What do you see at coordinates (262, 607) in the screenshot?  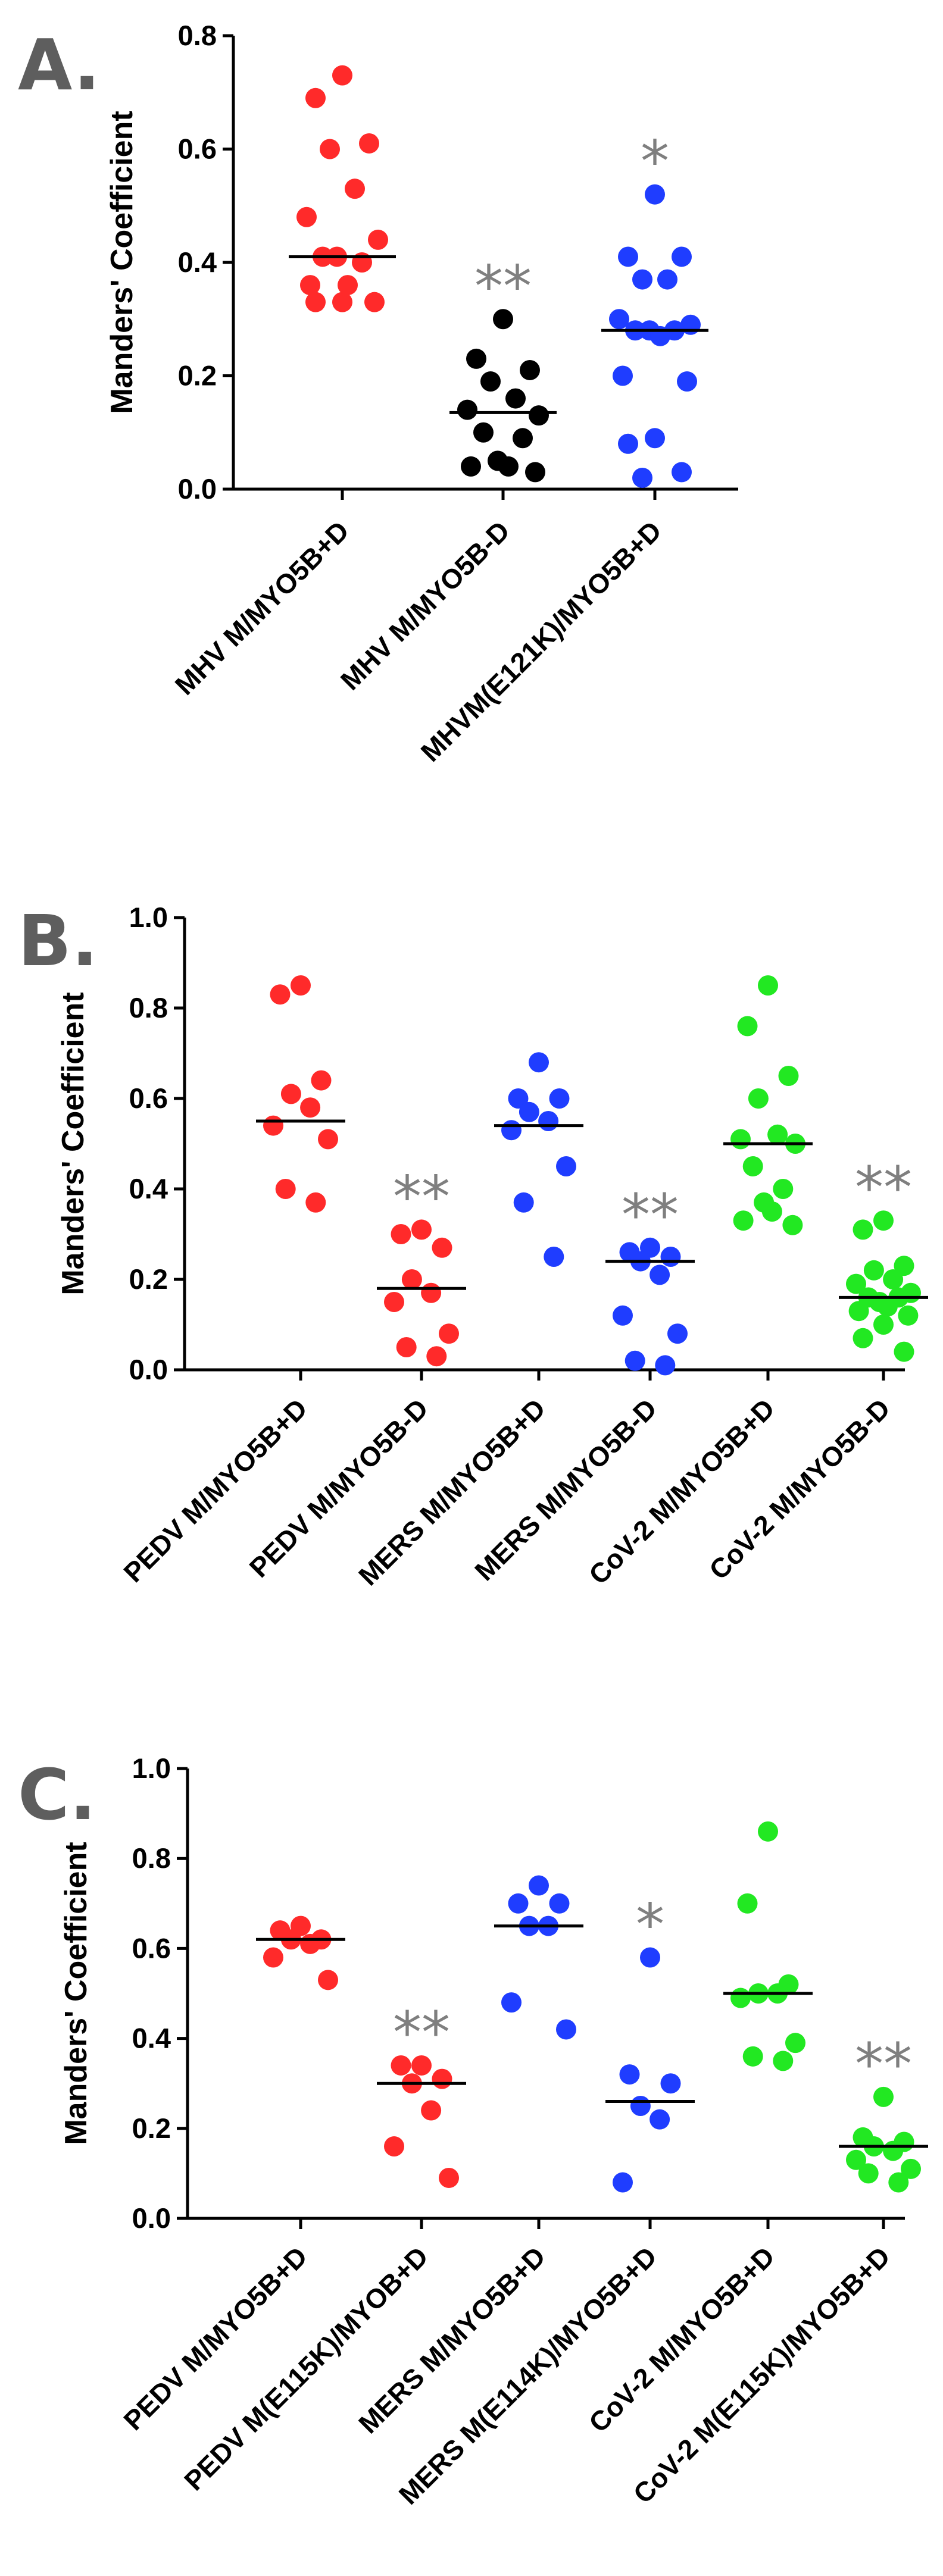 I see `category-label: MHV M/MYO5B+D` at bounding box center [262, 607].